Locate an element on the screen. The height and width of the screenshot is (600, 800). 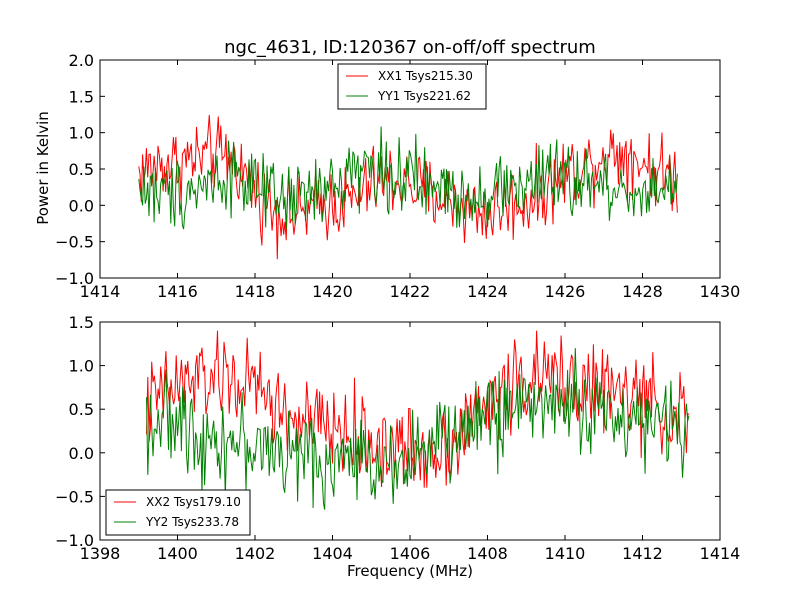
x-tick-label: 1408 is located at coordinates (487, 553).